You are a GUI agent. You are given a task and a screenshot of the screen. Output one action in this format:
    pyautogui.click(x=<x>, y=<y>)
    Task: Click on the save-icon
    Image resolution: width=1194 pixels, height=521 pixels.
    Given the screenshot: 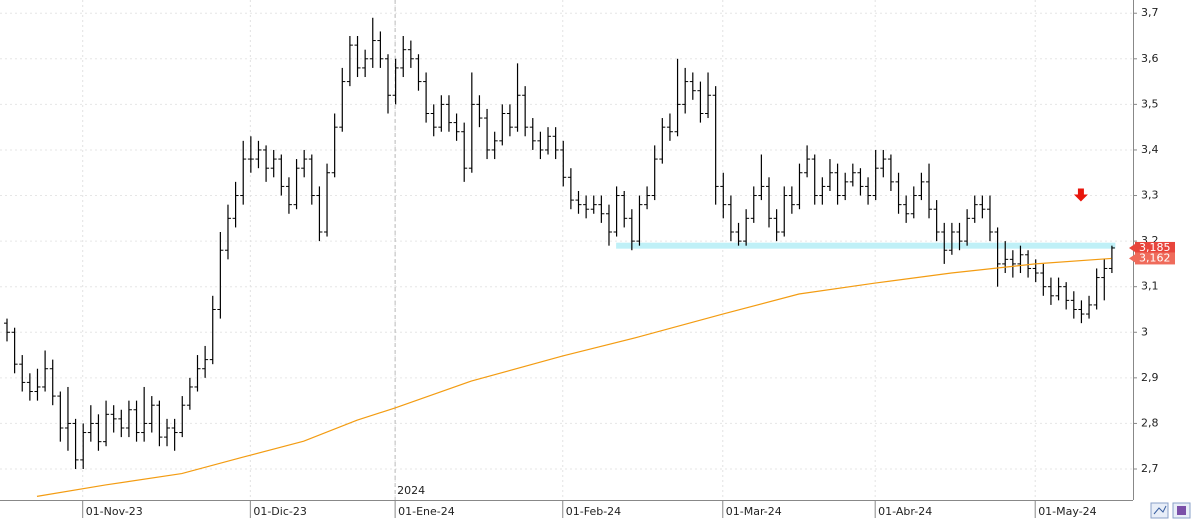 What is the action you would take?
    pyautogui.click(x=1181, y=510)
    